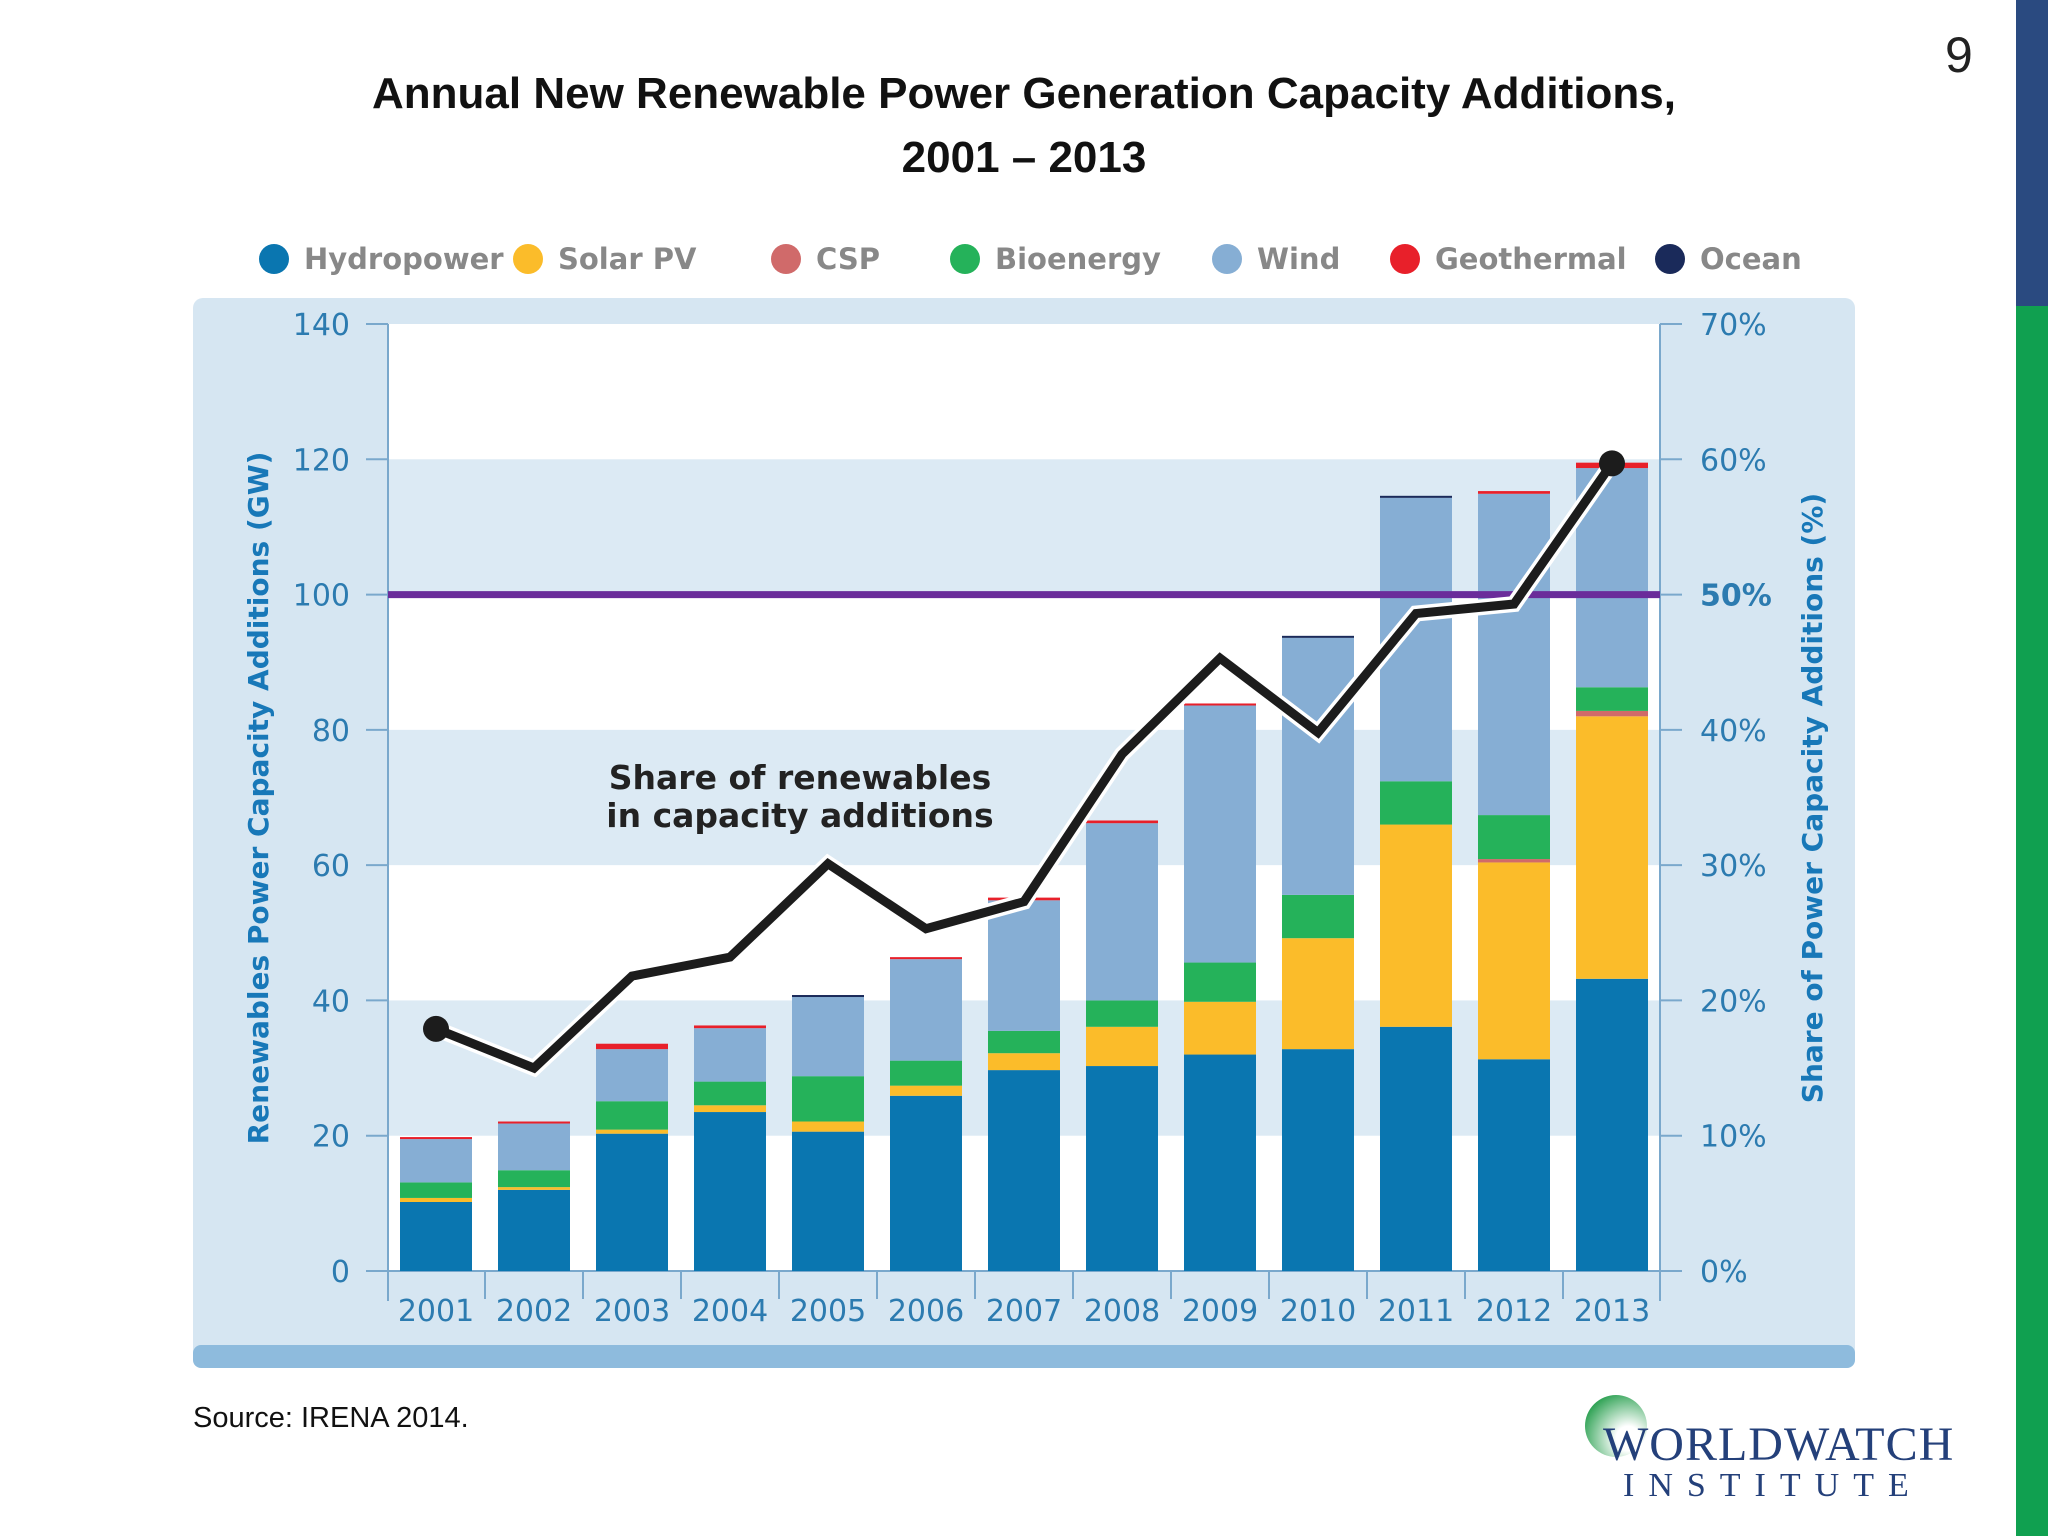 This screenshot has width=2048, height=1536. I want to click on x-tick-label: 2004, so click(730, 1311).